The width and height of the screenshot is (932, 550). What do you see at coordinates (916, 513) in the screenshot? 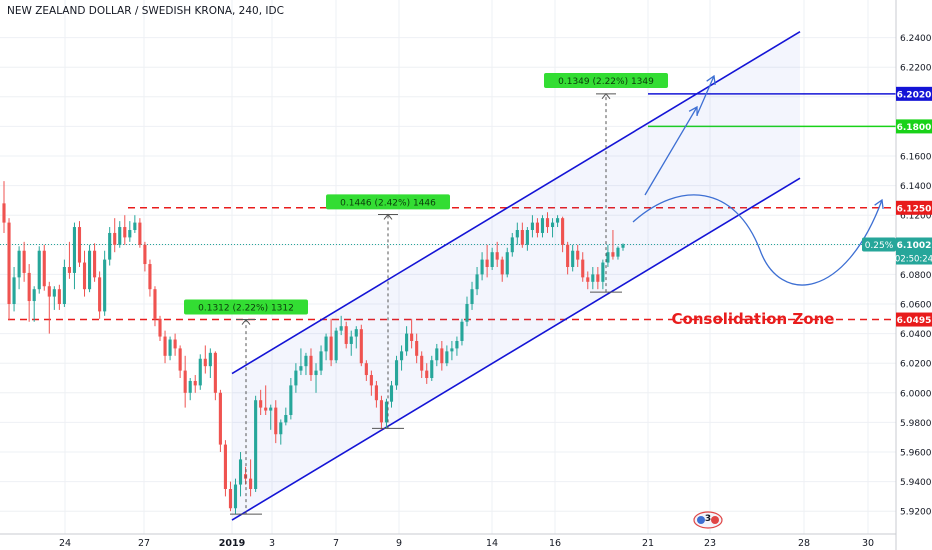
I see `y-tick-label: 5.9200` at bounding box center [916, 513].